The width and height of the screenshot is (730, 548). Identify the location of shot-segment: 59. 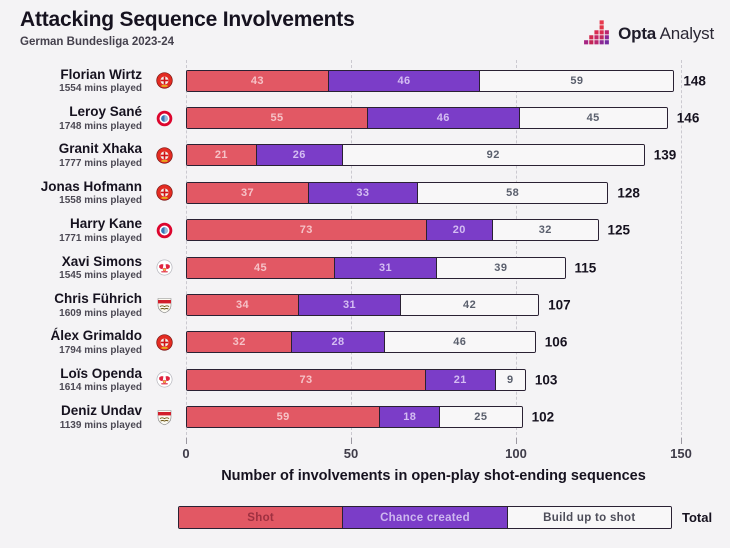
(283, 417).